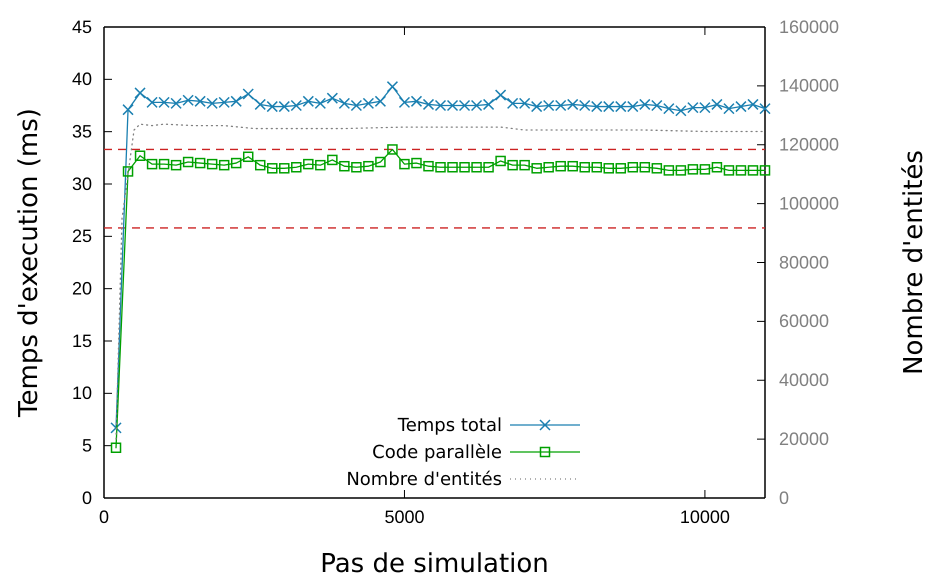 This screenshot has width=929, height=576. I want to click on legend-label: Code parallèle, so click(437, 452).